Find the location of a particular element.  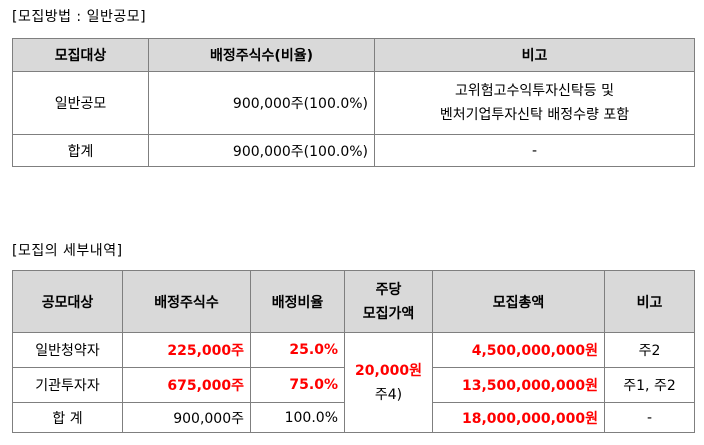

header-ratio: 배정비율 is located at coordinates (297, 301).